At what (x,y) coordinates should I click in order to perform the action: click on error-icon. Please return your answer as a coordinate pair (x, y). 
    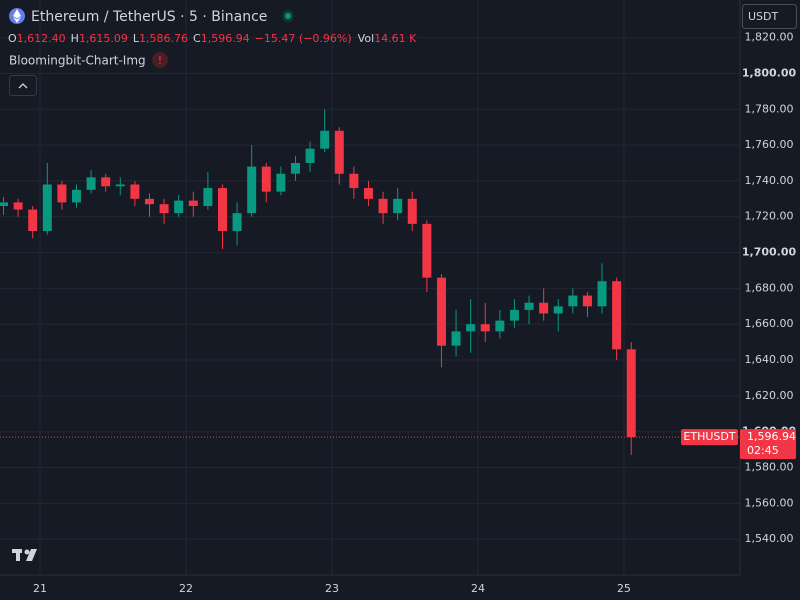
    Looking at the image, I should click on (160, 60).